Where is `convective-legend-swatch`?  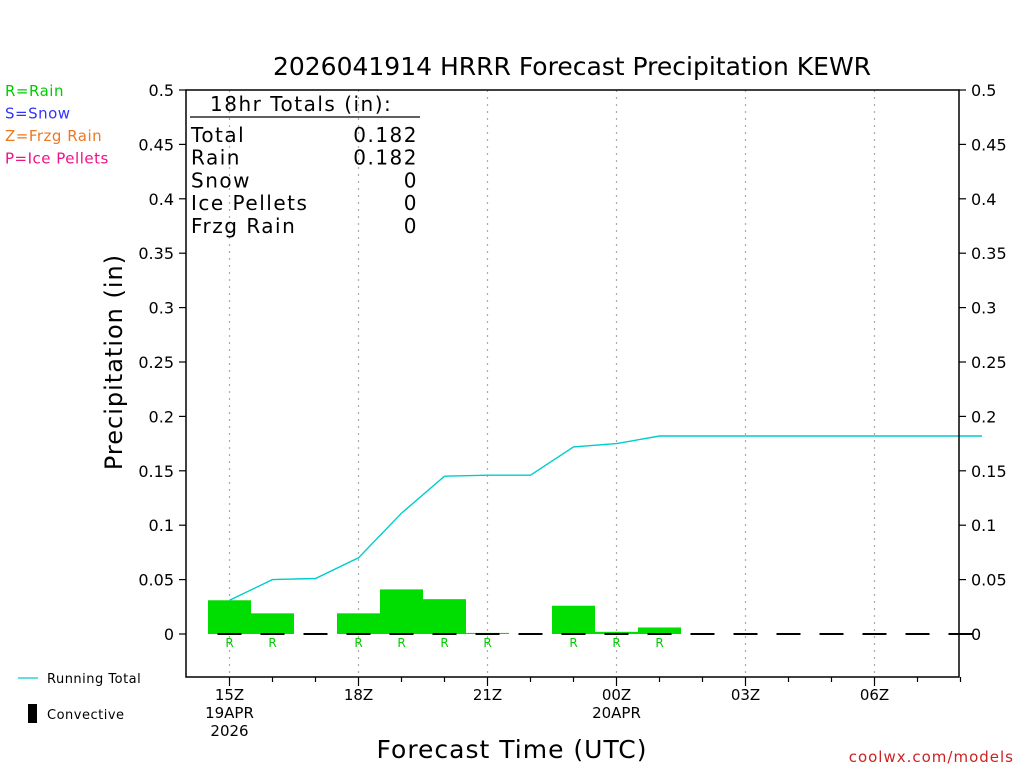 convective-legend-swatch is located at coordinates (32, 713).